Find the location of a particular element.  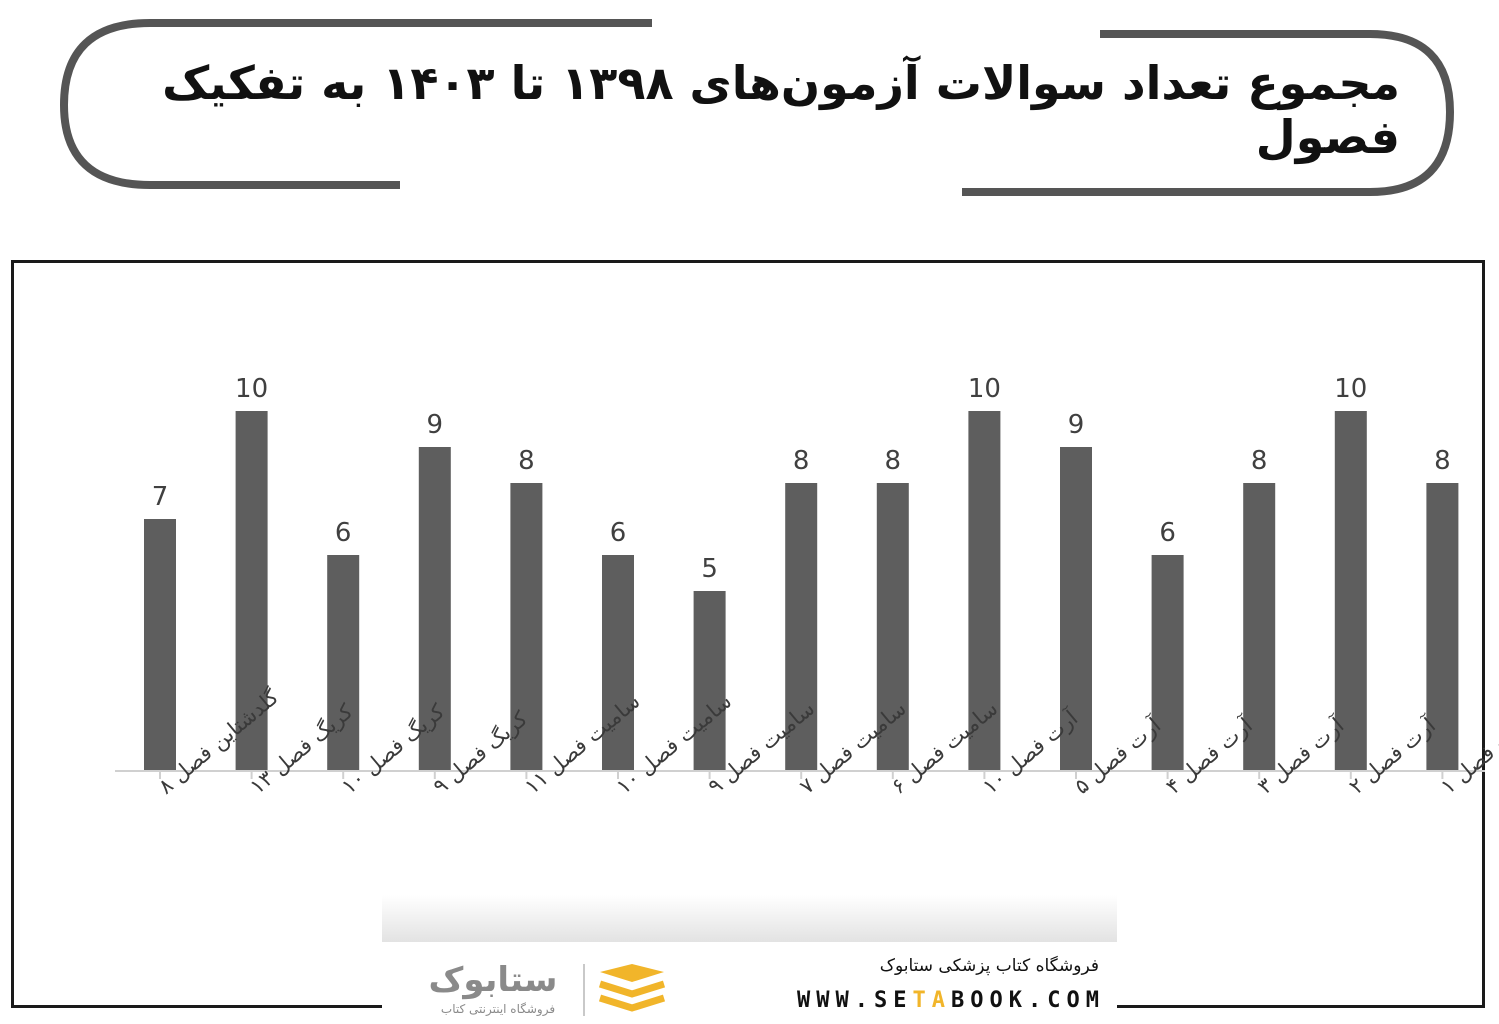

brand-logo: ستابوک فروشگاه اینترنتی کتاب is located at coordinates (543, 990).